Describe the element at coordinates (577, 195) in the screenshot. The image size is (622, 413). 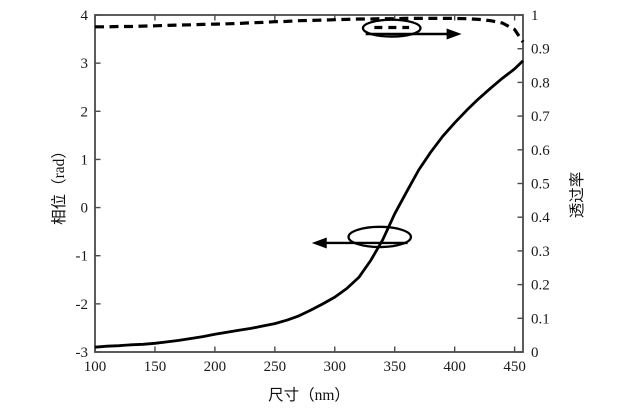
I see `right-y-axis-title: 透过率` at that location.